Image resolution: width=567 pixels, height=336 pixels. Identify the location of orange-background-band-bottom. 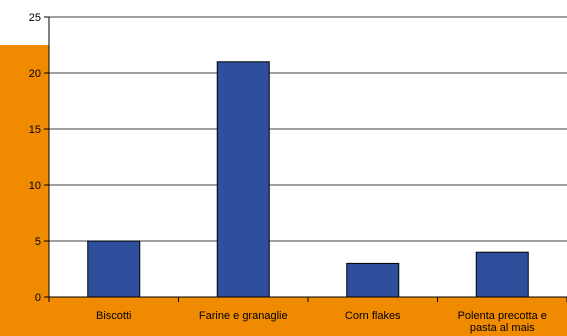
(283, 316).